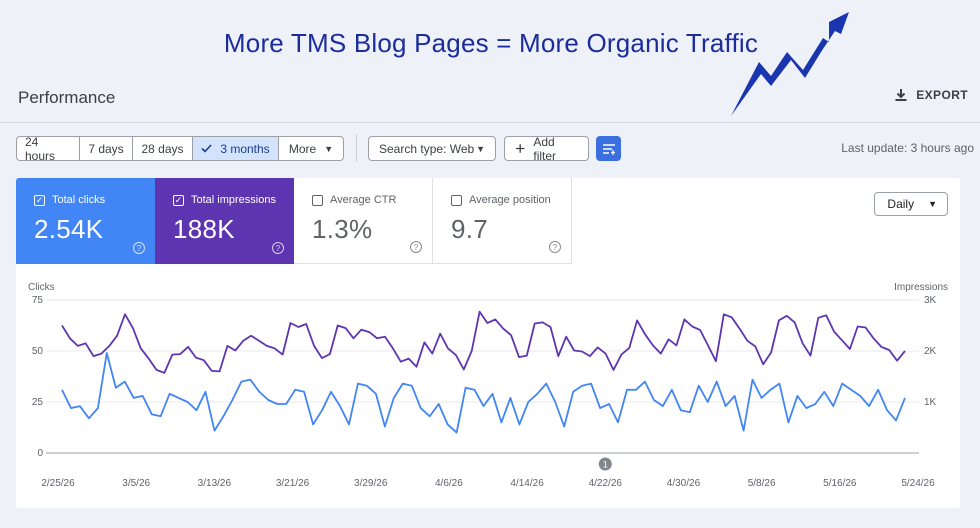 Image resolution: width=980 pixels, height=528 pixels. Describe the element at coordinates (840, 483) in the screenshot. I see `x-tick-label: 5/16/26` at that location.